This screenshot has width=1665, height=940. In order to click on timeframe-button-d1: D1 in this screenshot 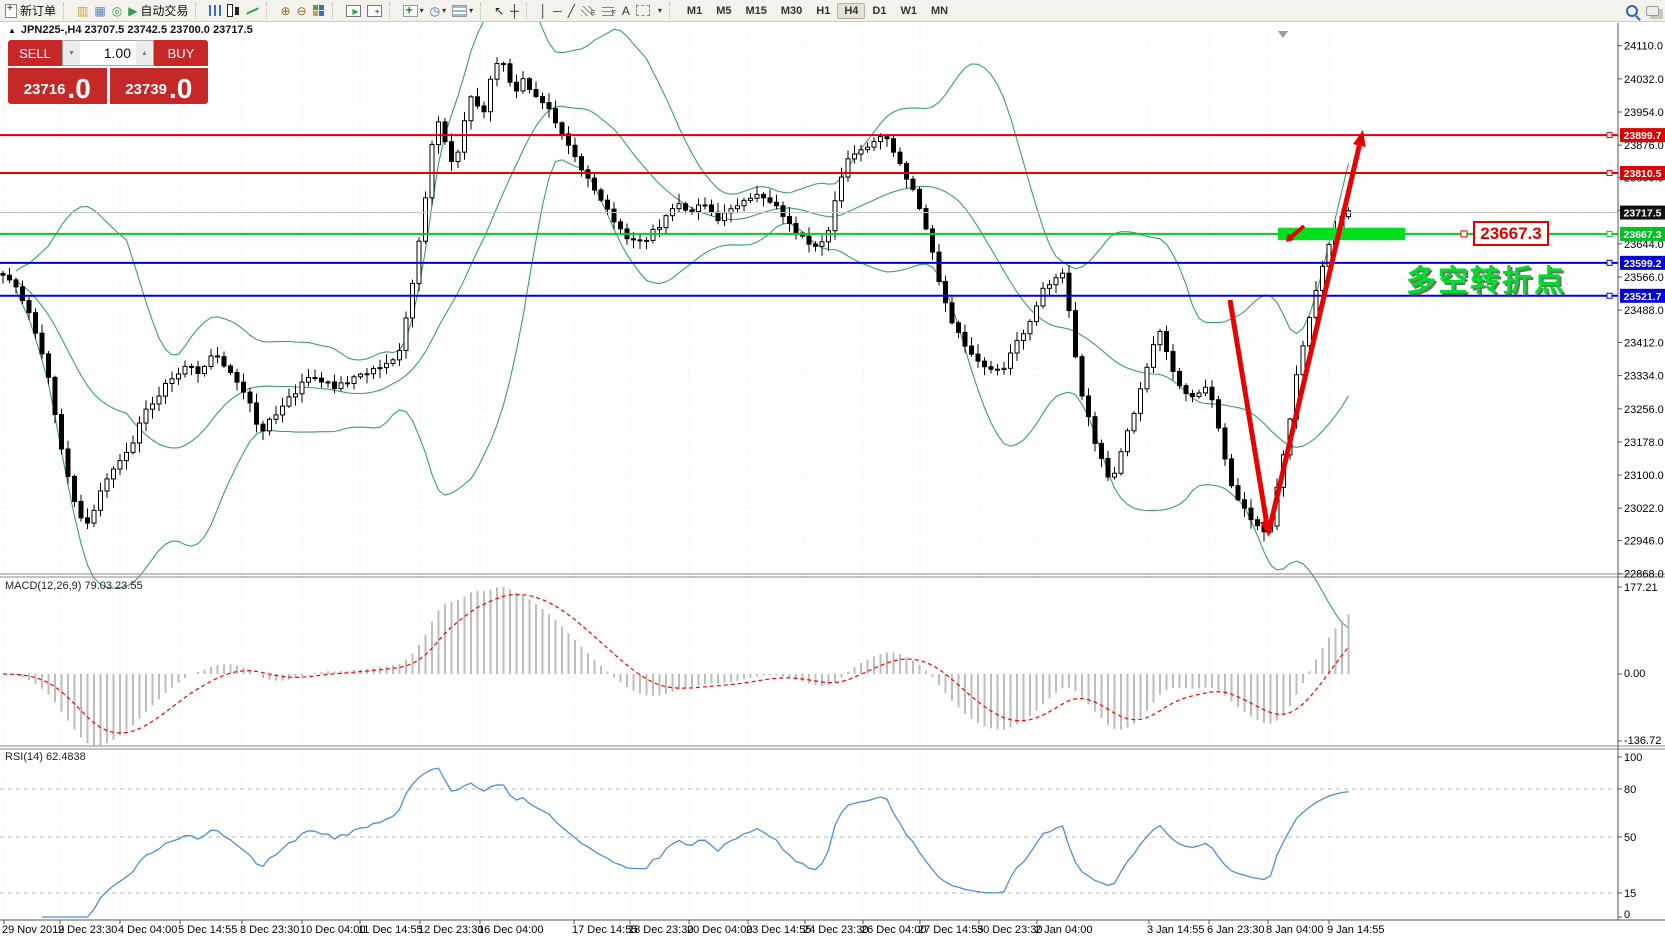, I will do `click(879, 10)`.